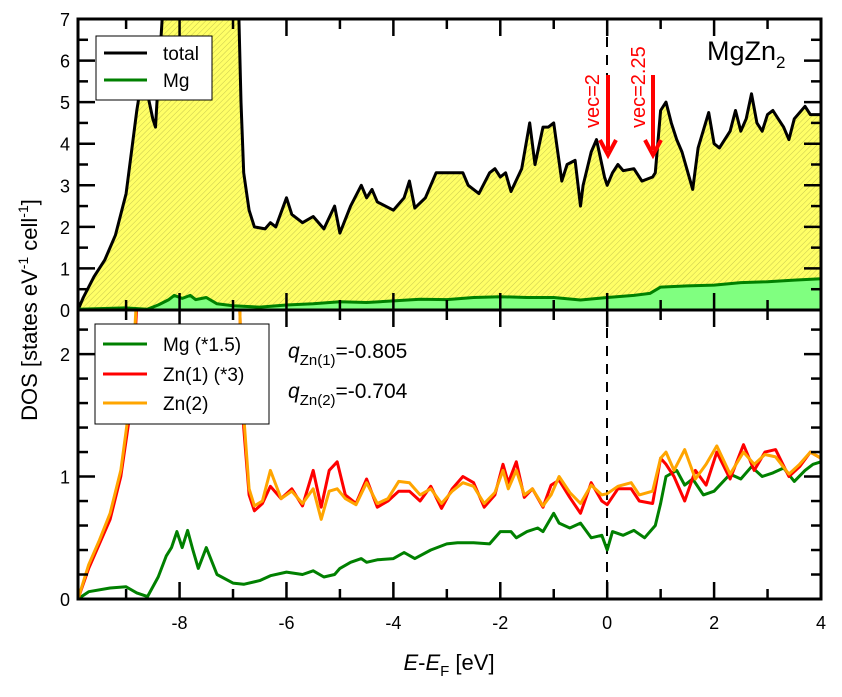 Image resolution: width=842 pixels, height=697 pixels. Describe the element at coordinates (622, 103) in the screenshot. I see `vec-annotations: vec=2 vec=2.25` at that location.